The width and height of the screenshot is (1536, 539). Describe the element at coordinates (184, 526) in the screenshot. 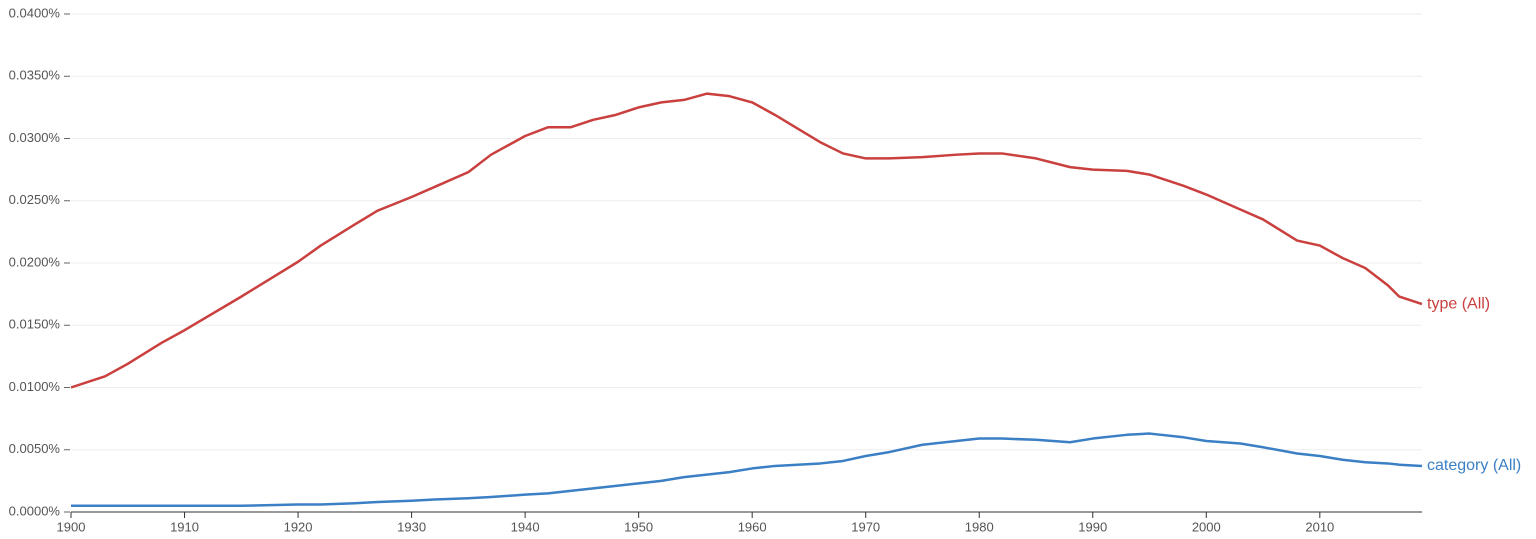

I see `x-tick-label: 1910` at that location.